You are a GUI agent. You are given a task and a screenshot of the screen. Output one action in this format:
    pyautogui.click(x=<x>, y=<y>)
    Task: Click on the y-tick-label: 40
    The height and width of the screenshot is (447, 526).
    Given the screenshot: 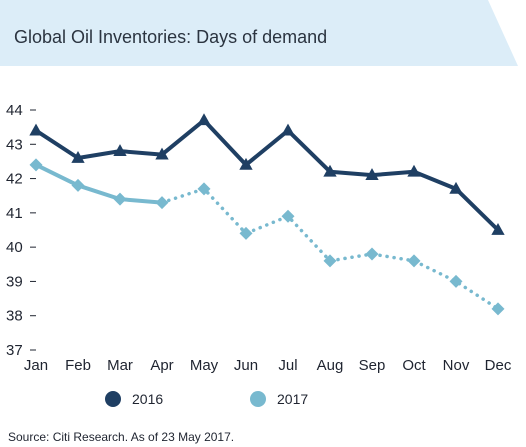 What is the action you would take?
    pyautogui.click(x=14, y=247)
    